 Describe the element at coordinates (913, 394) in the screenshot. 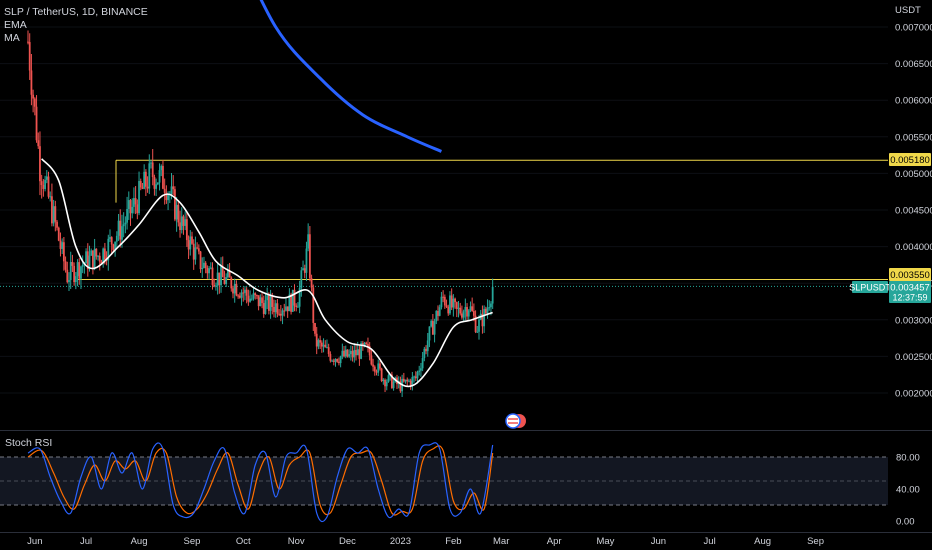

I see `price-tick-label: 0.002000` at that location.